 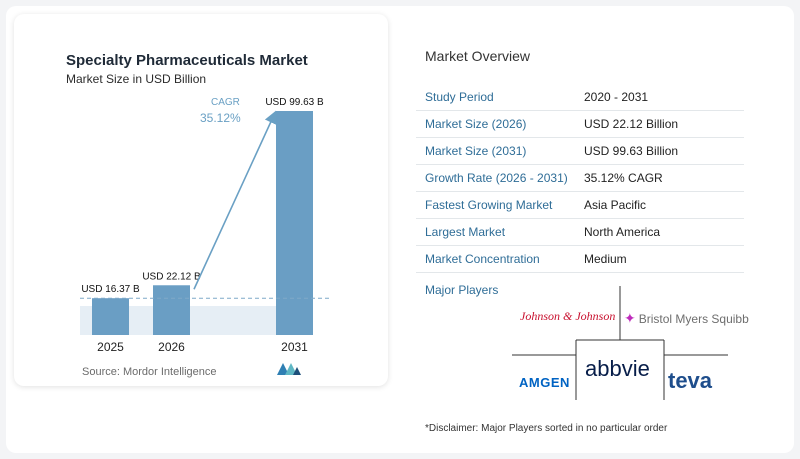 What do you see at coordinates (496, 178) in the screenshot?
I see `row-label: Growth Rate (2026 - 2031)` at bounding box center [496, 178].